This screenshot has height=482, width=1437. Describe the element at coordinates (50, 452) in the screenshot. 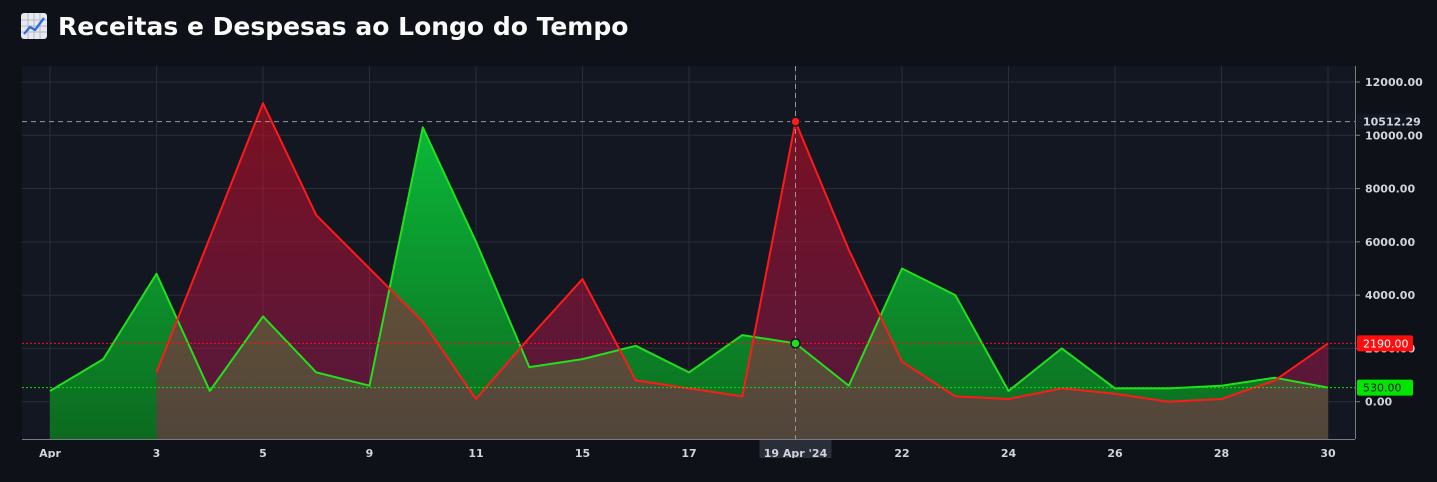

I see `x-tick-label: Apr` at that location.